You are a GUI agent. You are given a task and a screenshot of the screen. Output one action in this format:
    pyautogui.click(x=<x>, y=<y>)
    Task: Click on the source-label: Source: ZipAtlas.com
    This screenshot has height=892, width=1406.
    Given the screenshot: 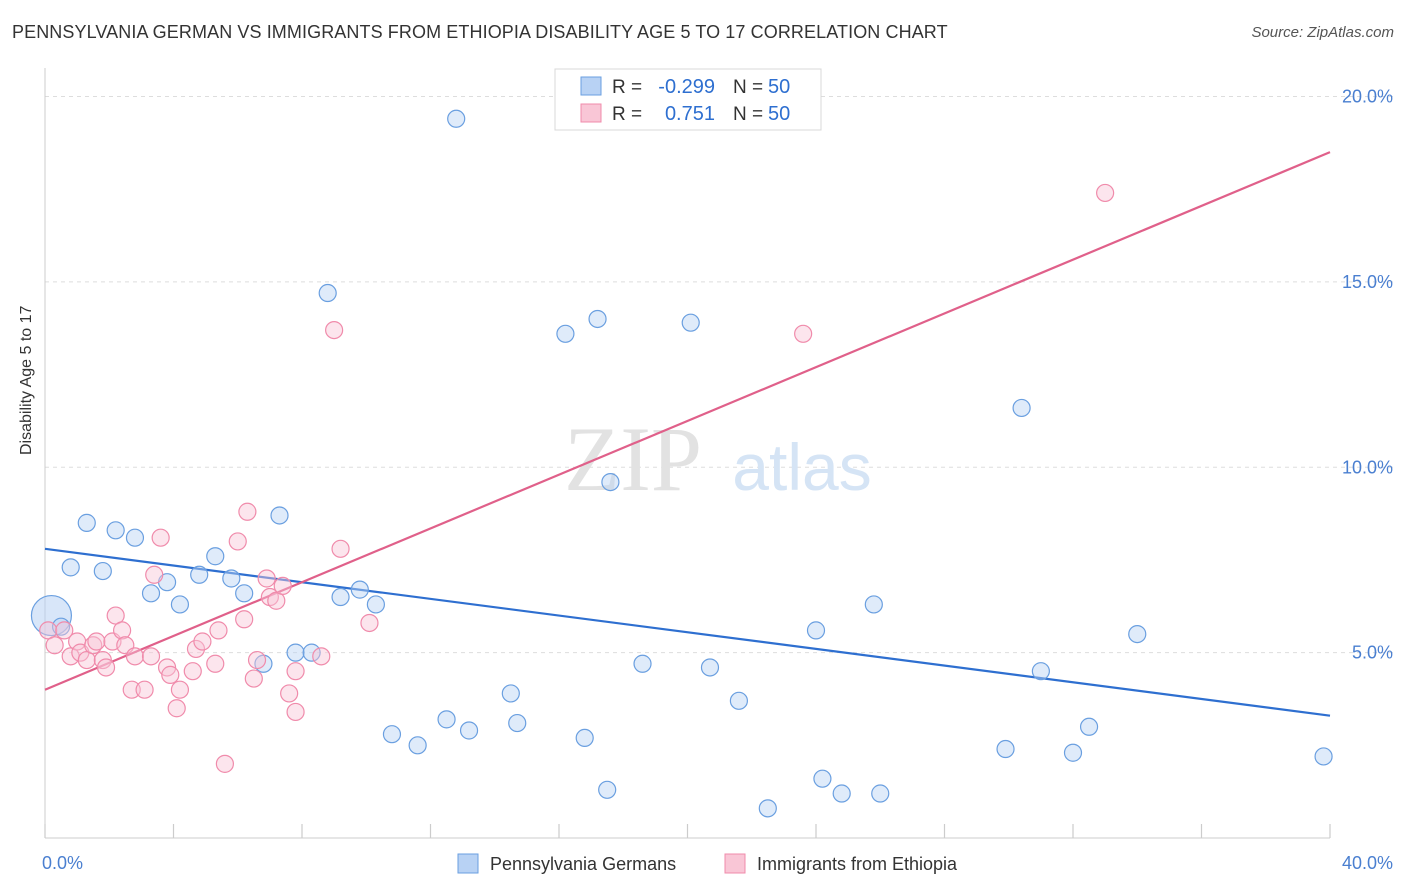 What is the action you would take?
    pyautogui.click(x=1322, y=32)
    